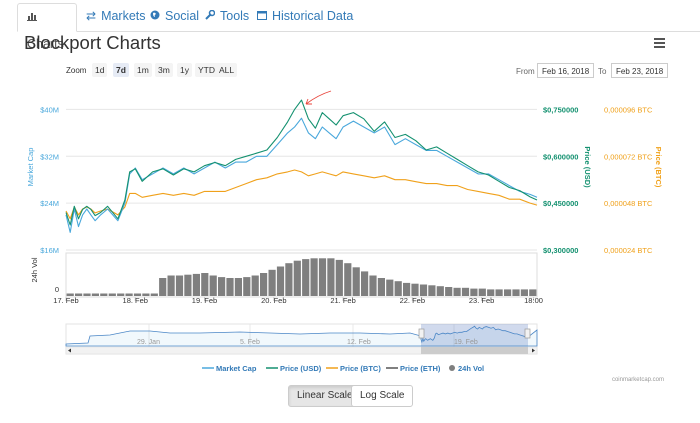 The width and height of the screenshot is (700, 423). What do you see at coordinates (92, 42) in the screenshot?
I see `page-title: Blockport Charts` at bounding box center [92, 42].